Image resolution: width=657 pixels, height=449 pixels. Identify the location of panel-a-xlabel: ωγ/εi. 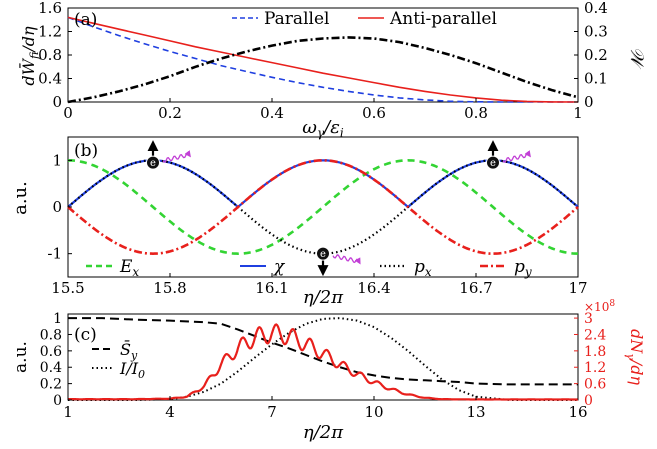
(323, 128).